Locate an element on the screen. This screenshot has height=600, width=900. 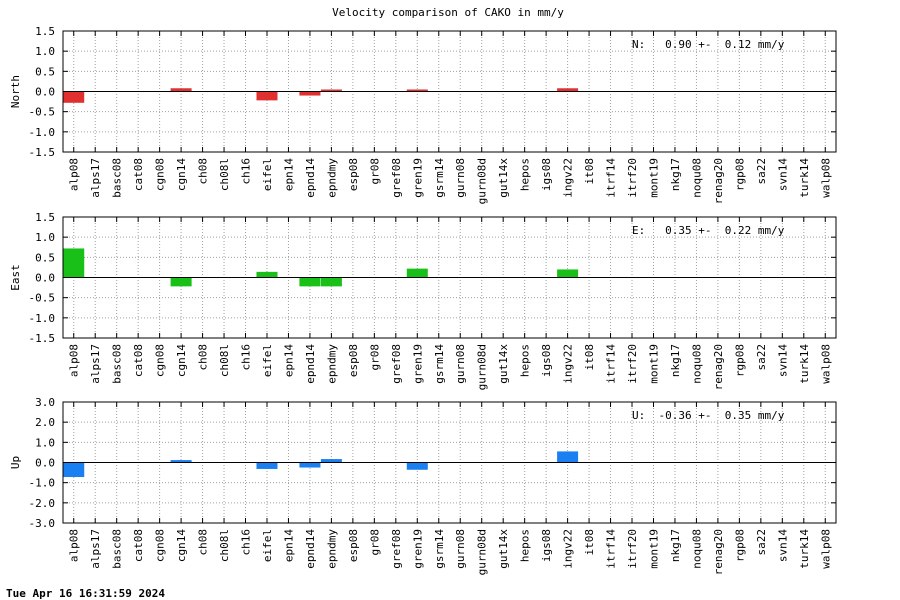
x-tick-label: rgp08 is located at coordinates (739, 545).